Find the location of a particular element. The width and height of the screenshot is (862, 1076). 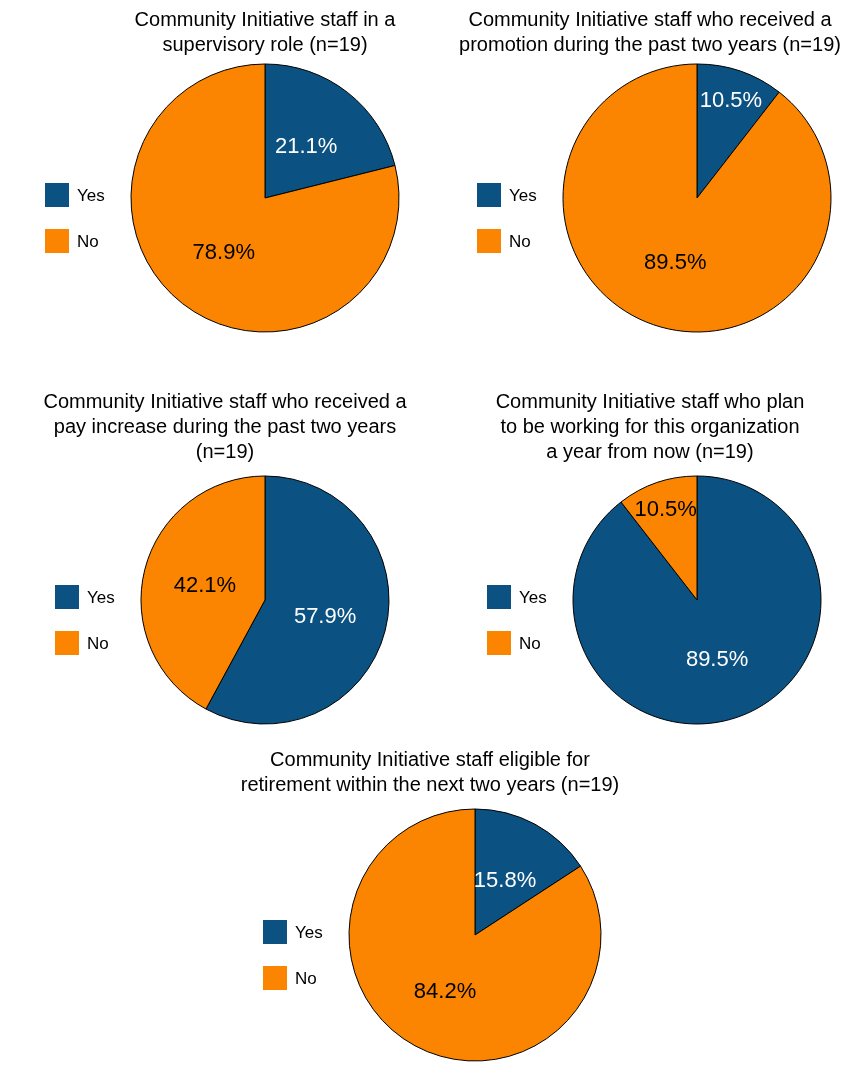

chart-title: Community Initiative staff who received a promotion during the past two years (n=19) is located at coordinates (650, 31).